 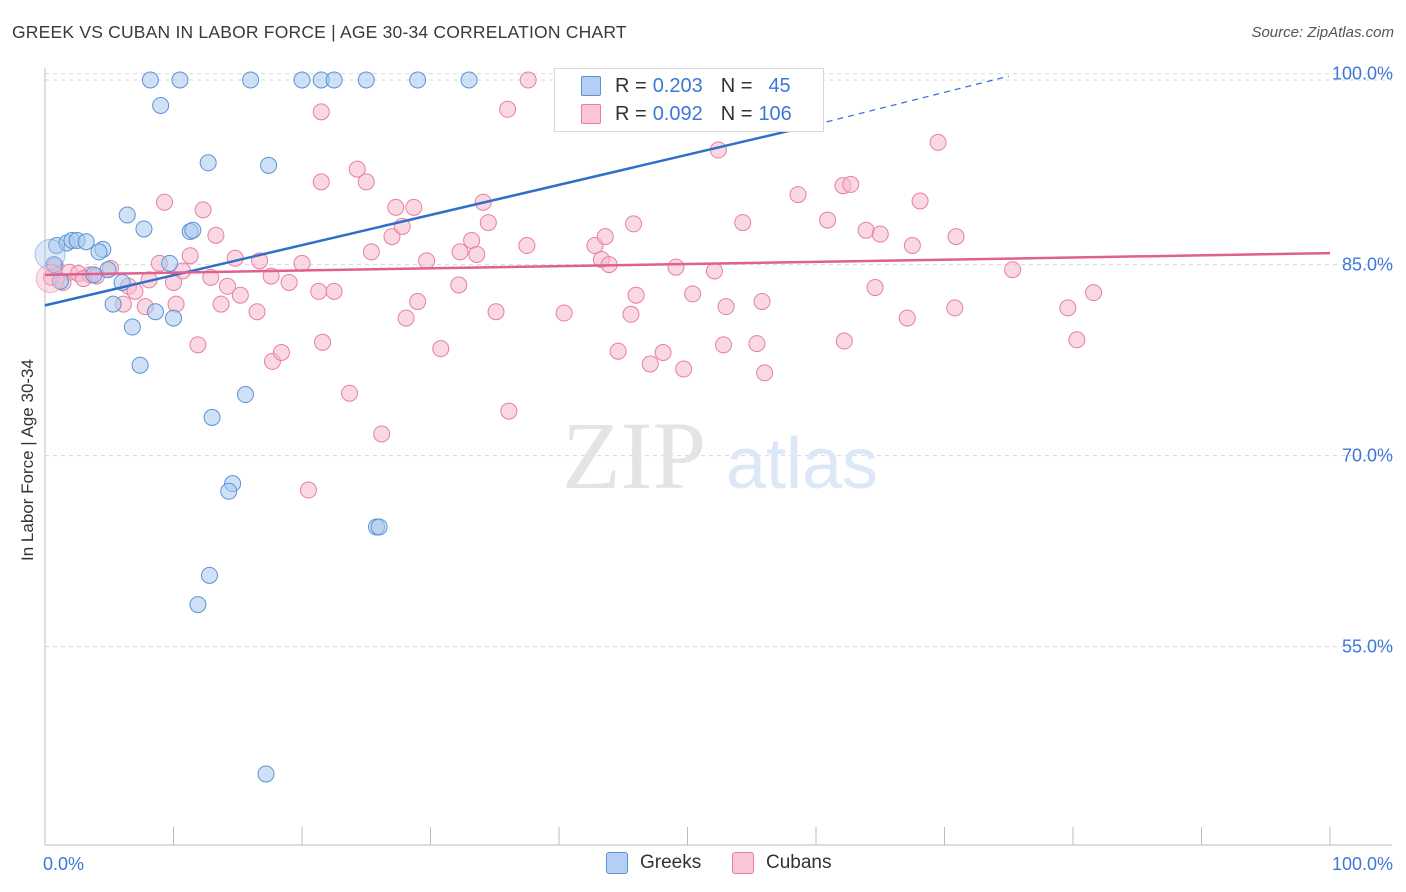 What do you see at coordinates (775, 113) in the screenshot?
I see `cubans-n-value: 106` at bounding box center [775, 113].